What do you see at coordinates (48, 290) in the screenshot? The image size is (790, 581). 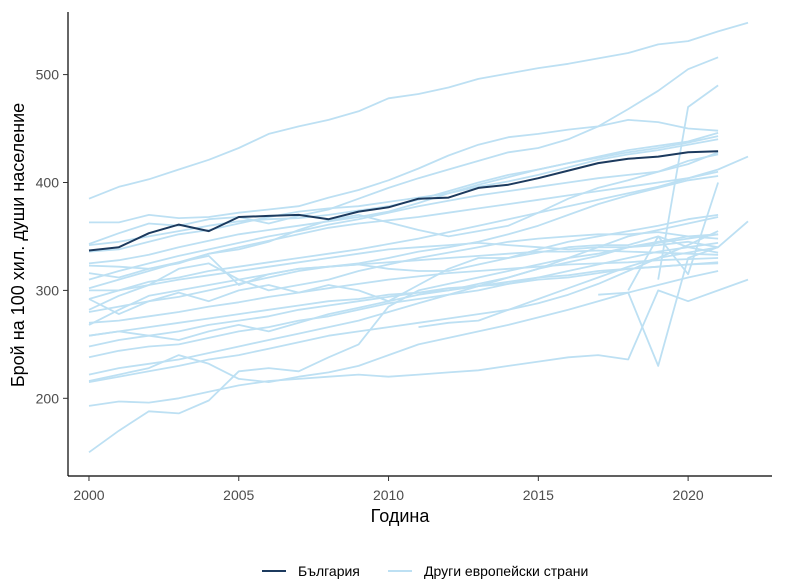 I see `y-tick-label: 300` at bounding box center [48, 290].